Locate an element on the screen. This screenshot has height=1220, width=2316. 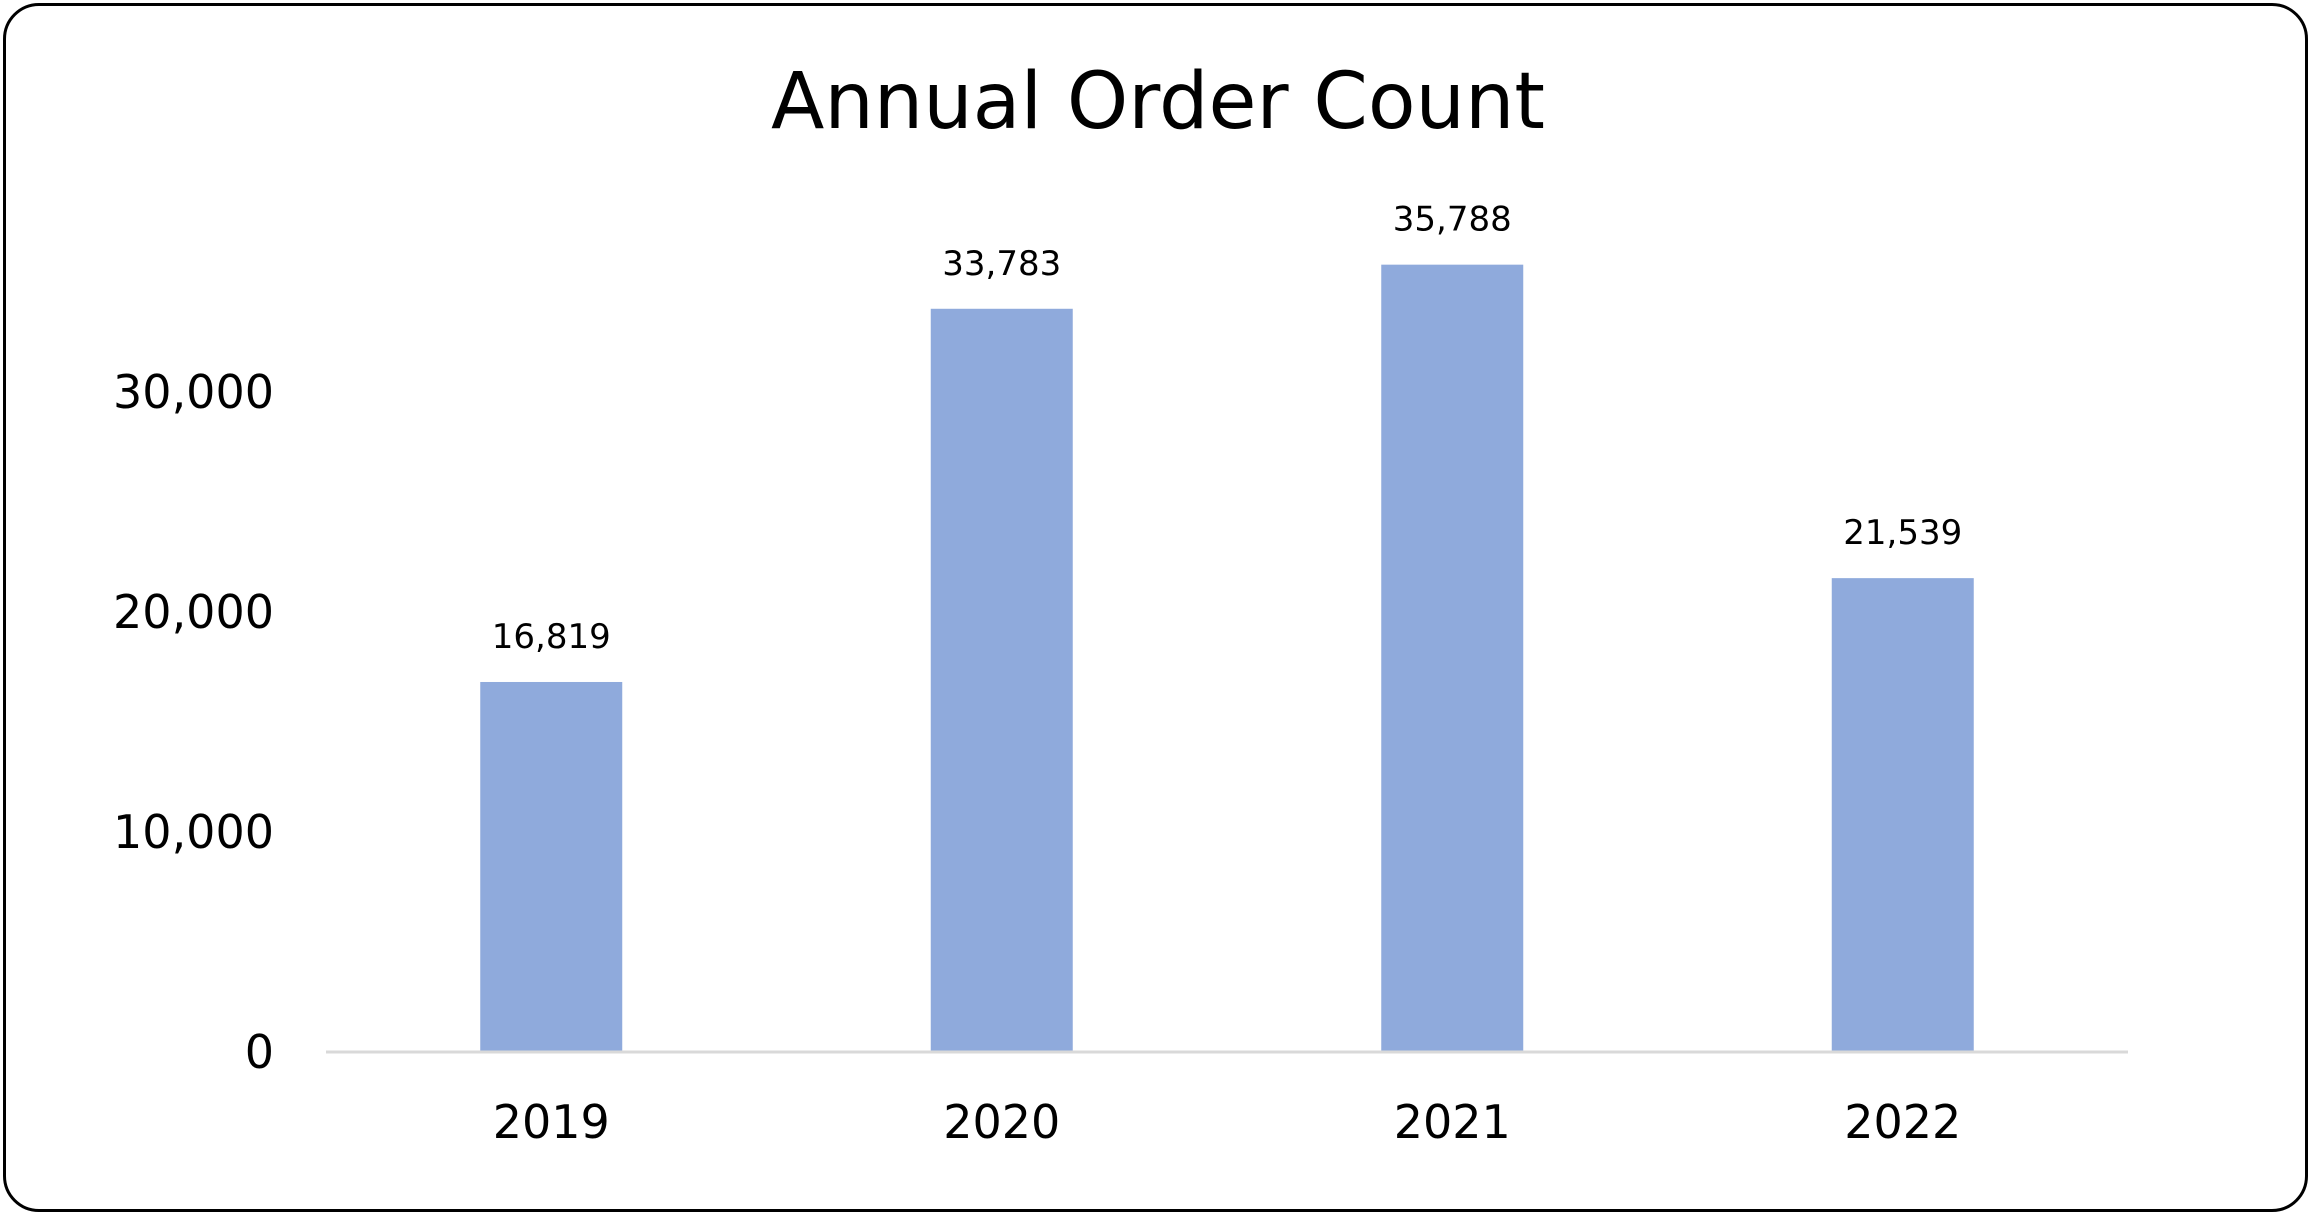
y-tick-label: 20,000 is located at coordinates (193, 612).